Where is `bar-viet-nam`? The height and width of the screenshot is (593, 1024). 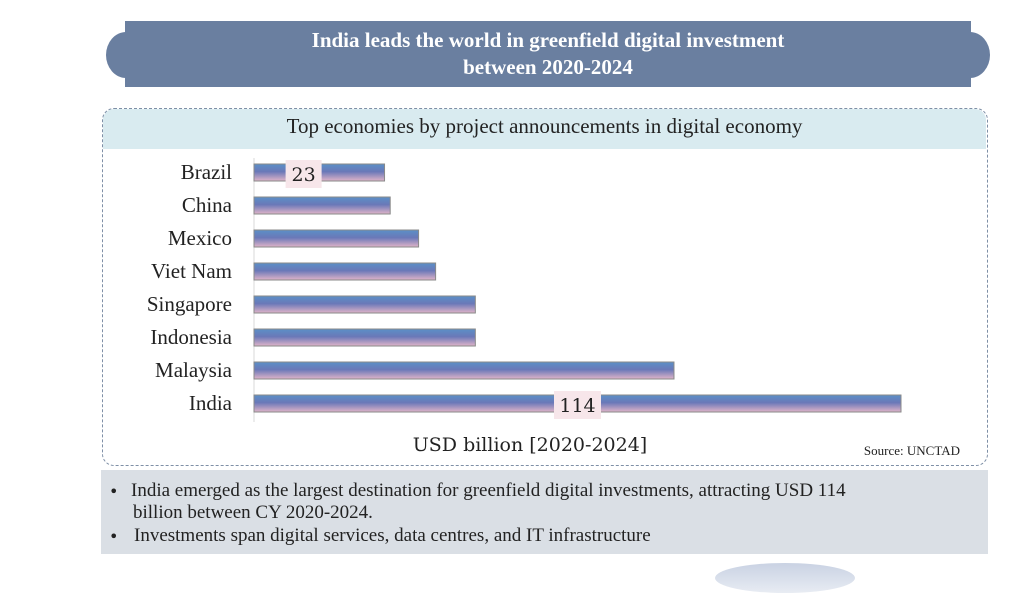 bar-viet-nam is located at coordinates (345, 271).